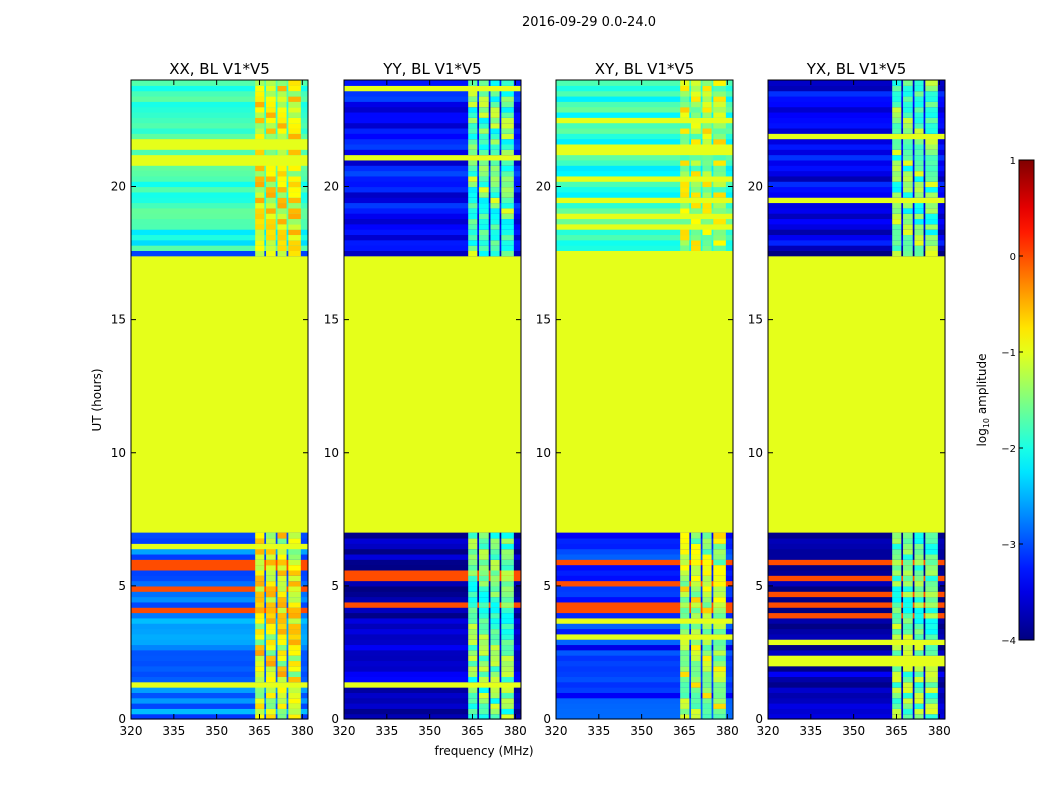 This screenshot has width=1050, height=800. What do you see at coordinates (331, 187) in the screenshot?
I see `y-tick-label: 20` at bounding box center [331, 187].